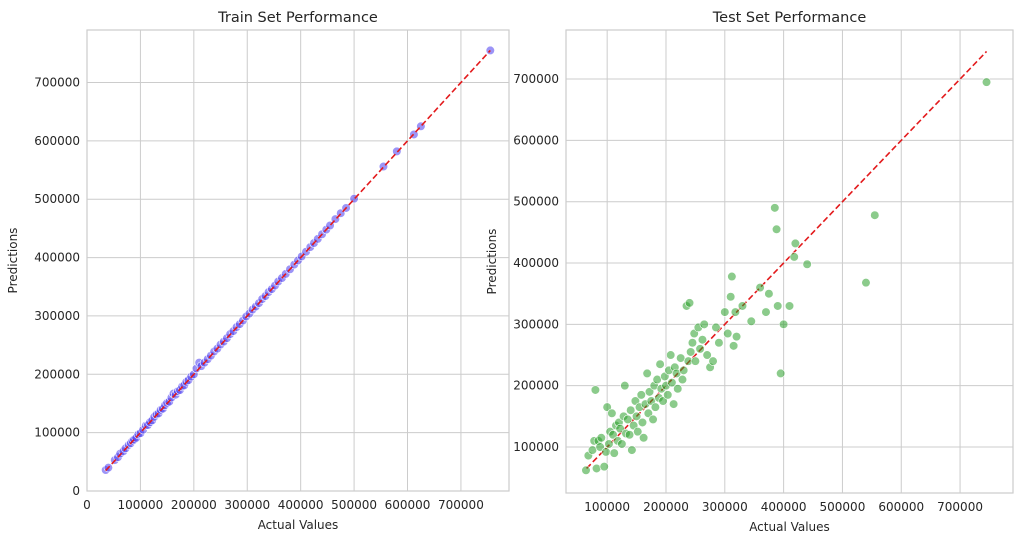 This screenshot has height=545, width=1025. Describe the element at coordinates (536, 386) in the screenshot. I see `test-y-tick-label: 200000` at that location.